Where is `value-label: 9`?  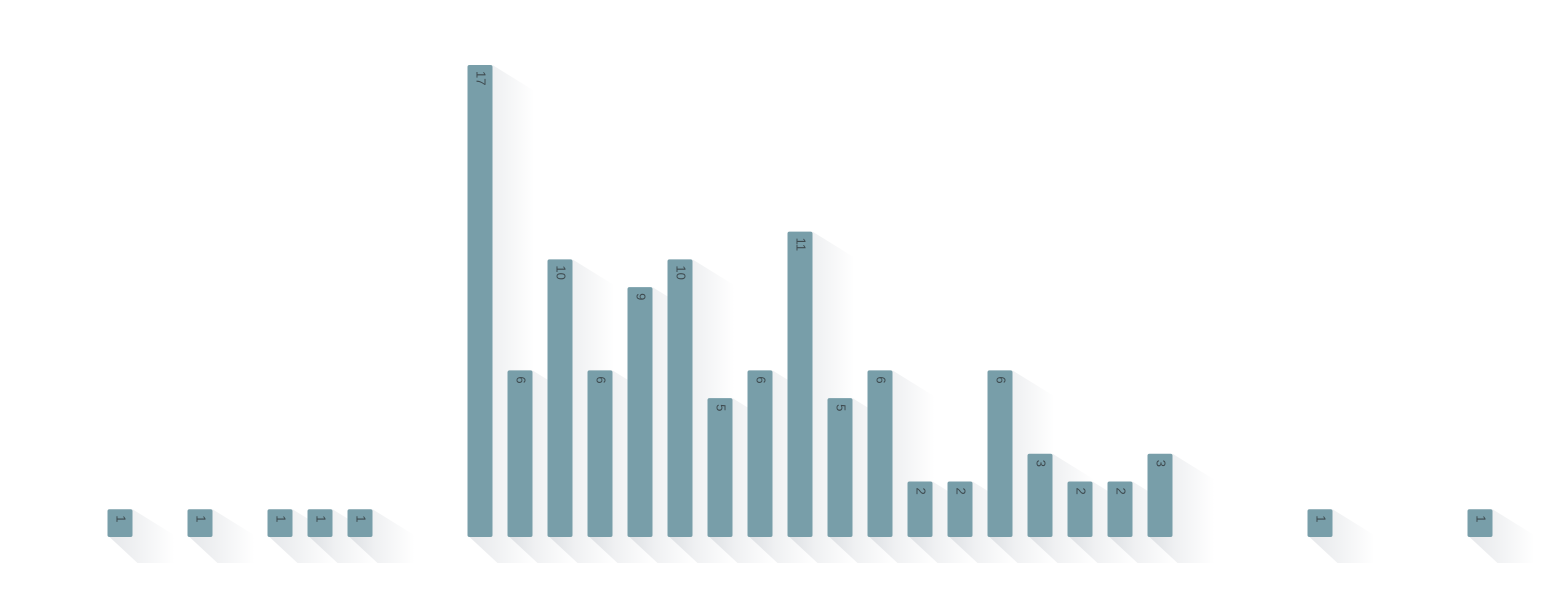 value-label: 9 is located at coordinates (641, 296).